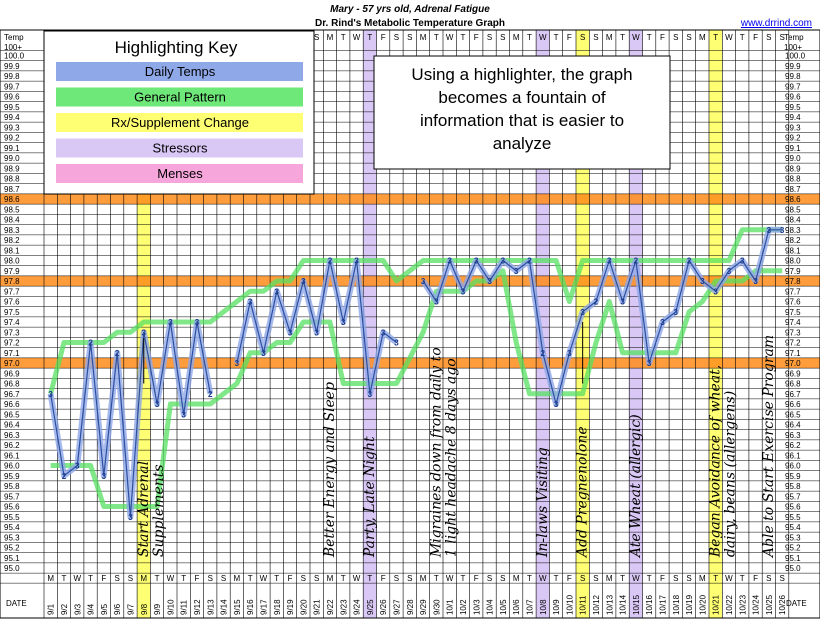 This screenshot has height=624, width=820. I want to click on daily-temps-line, so click(602, 318).